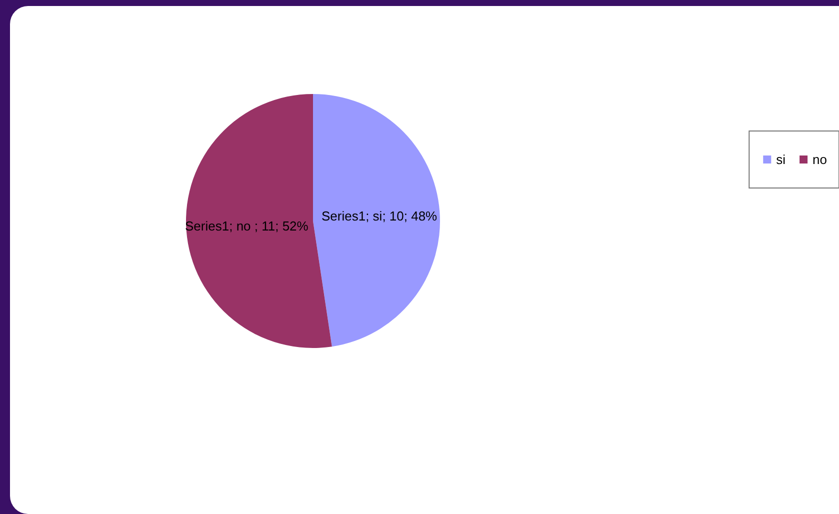 Image resolution: width=839 pixels, height=514 pixels. Describe the element at coordinates (781, 159) in the screenshot. I see `legend-label: si` at that location.